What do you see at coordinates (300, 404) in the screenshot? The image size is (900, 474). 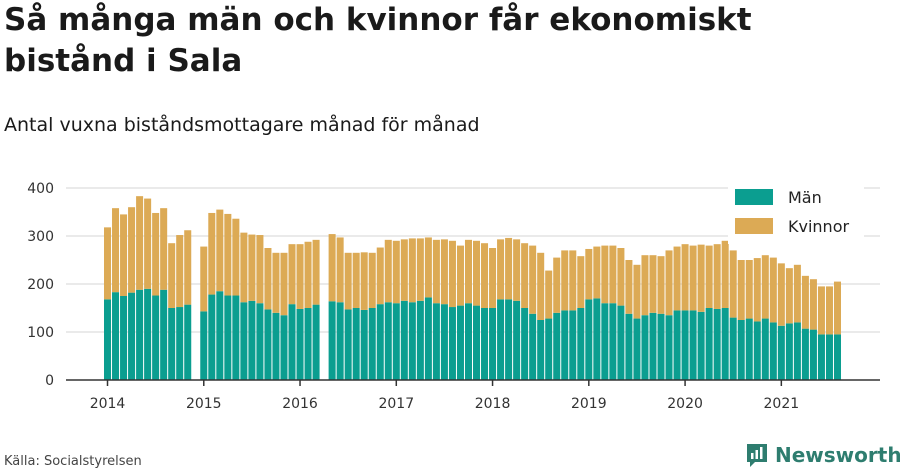 I see `x-tick-label: 2016` at bounding box center [300, 404].